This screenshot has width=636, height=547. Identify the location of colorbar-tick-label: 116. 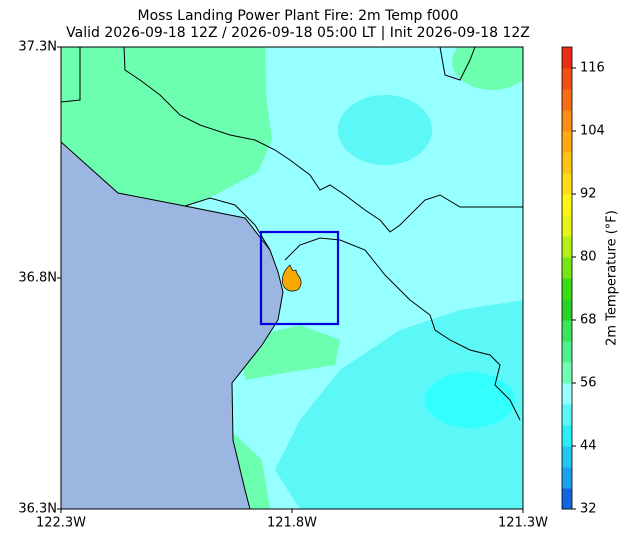
(592, 68).